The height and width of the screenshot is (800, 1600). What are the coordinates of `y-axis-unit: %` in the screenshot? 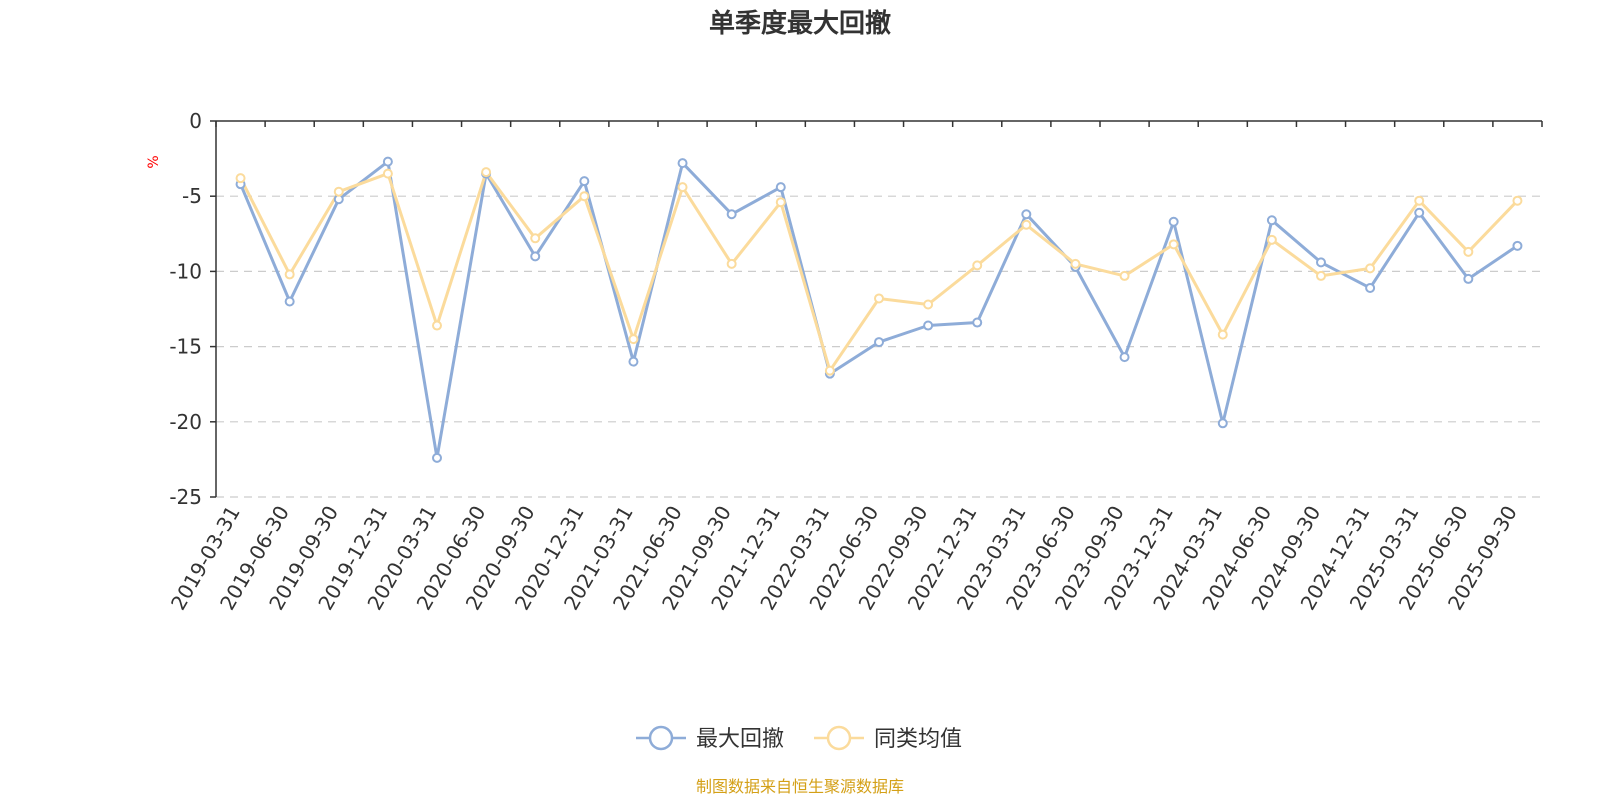 It's located at (154, 161).